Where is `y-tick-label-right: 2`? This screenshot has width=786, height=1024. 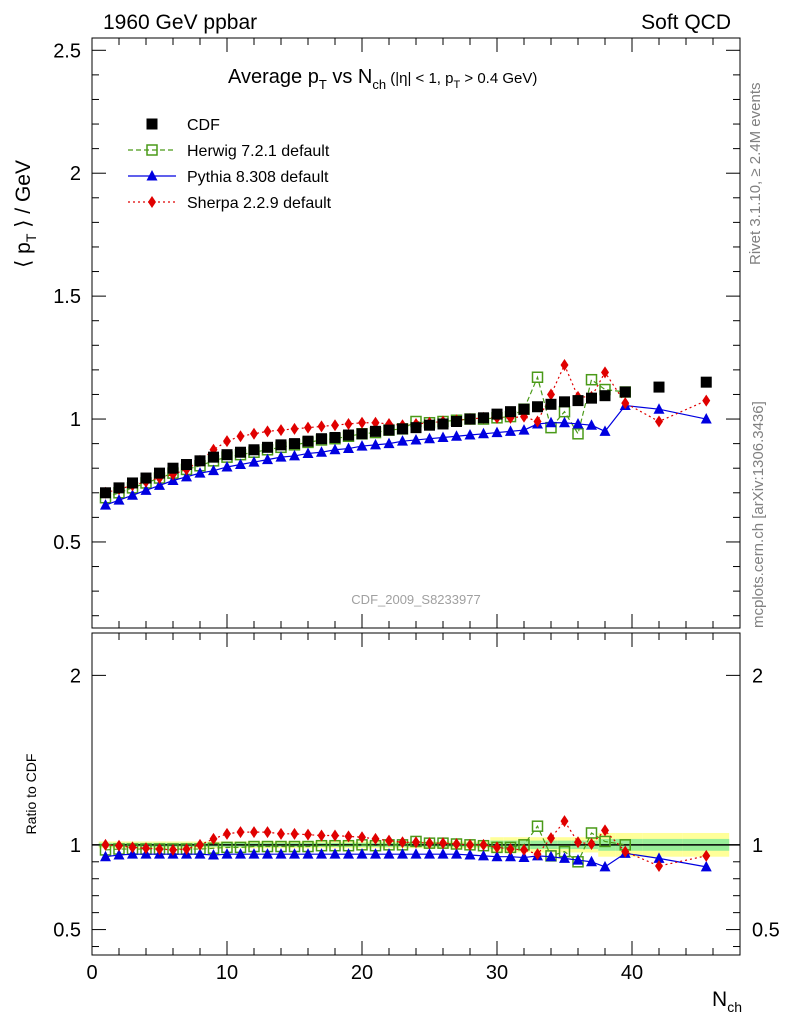
y-tick-label-right: 2 is located at coordinates (757, 676).